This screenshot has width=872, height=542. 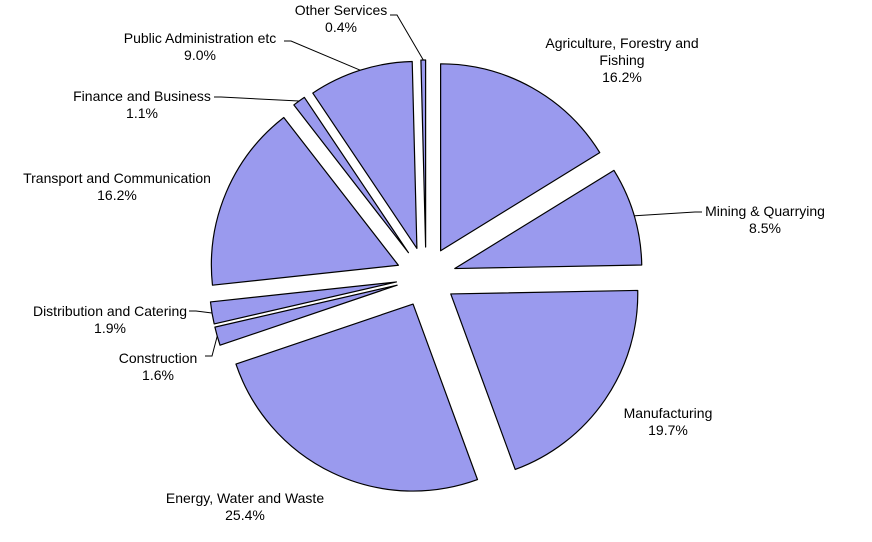 I want to click on leader-line-public_admin, so click(x=322, y=55).